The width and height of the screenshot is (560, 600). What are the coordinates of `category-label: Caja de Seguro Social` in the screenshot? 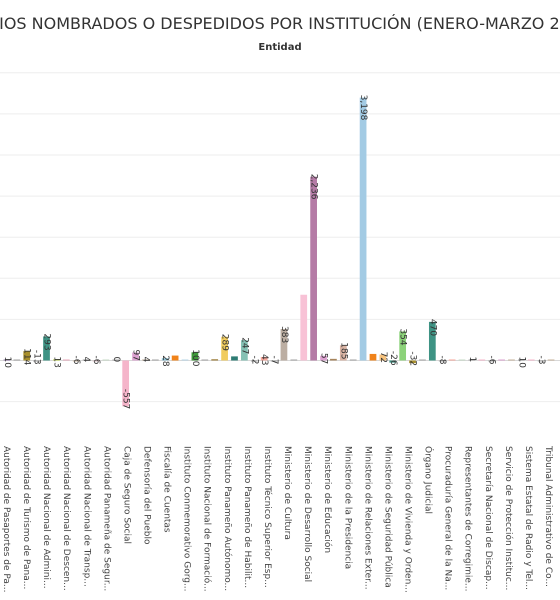 It's located at (126, 495).